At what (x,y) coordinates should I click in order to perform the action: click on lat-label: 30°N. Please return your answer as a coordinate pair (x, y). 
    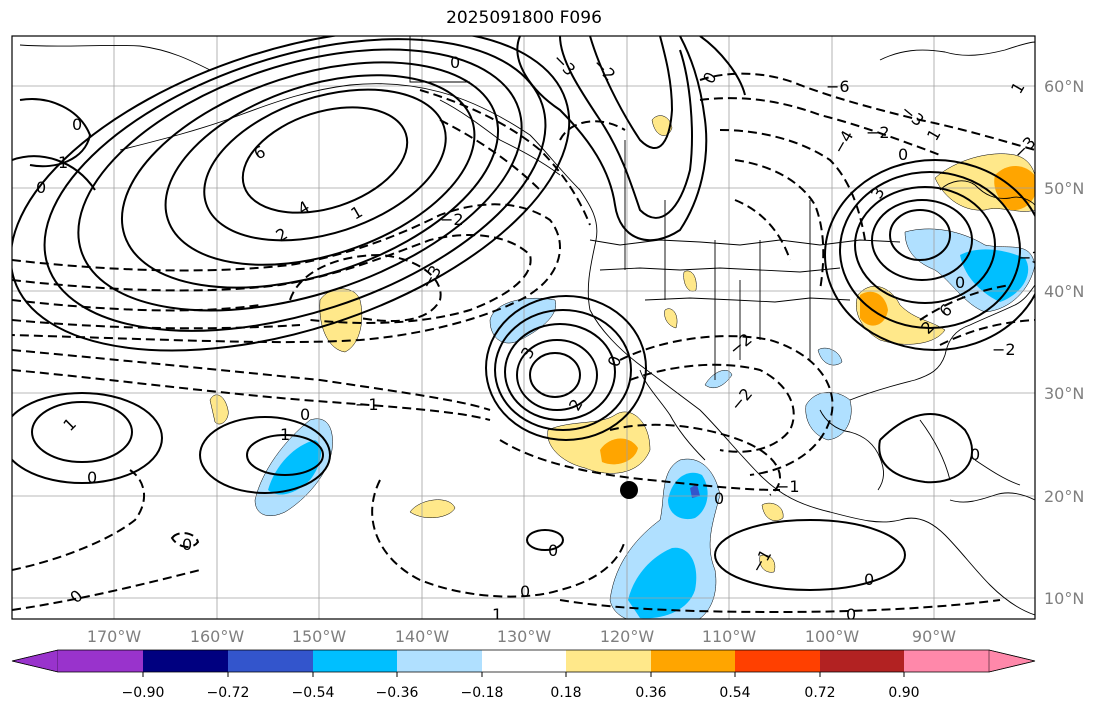
    Looking at the image, I should click on (1064, 393).